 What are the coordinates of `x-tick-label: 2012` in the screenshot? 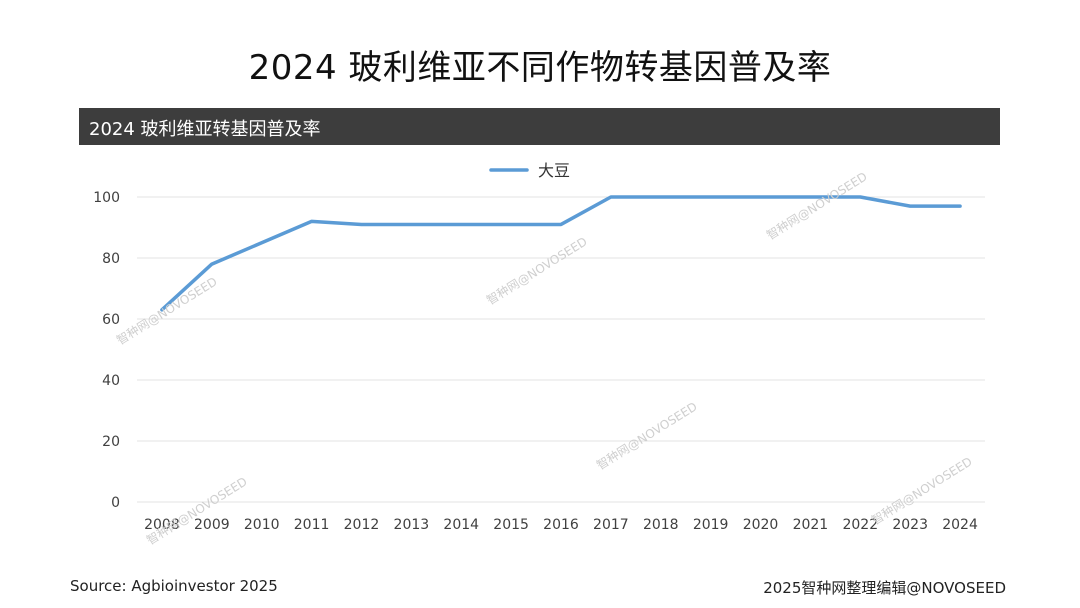 It's located at (362, 525).